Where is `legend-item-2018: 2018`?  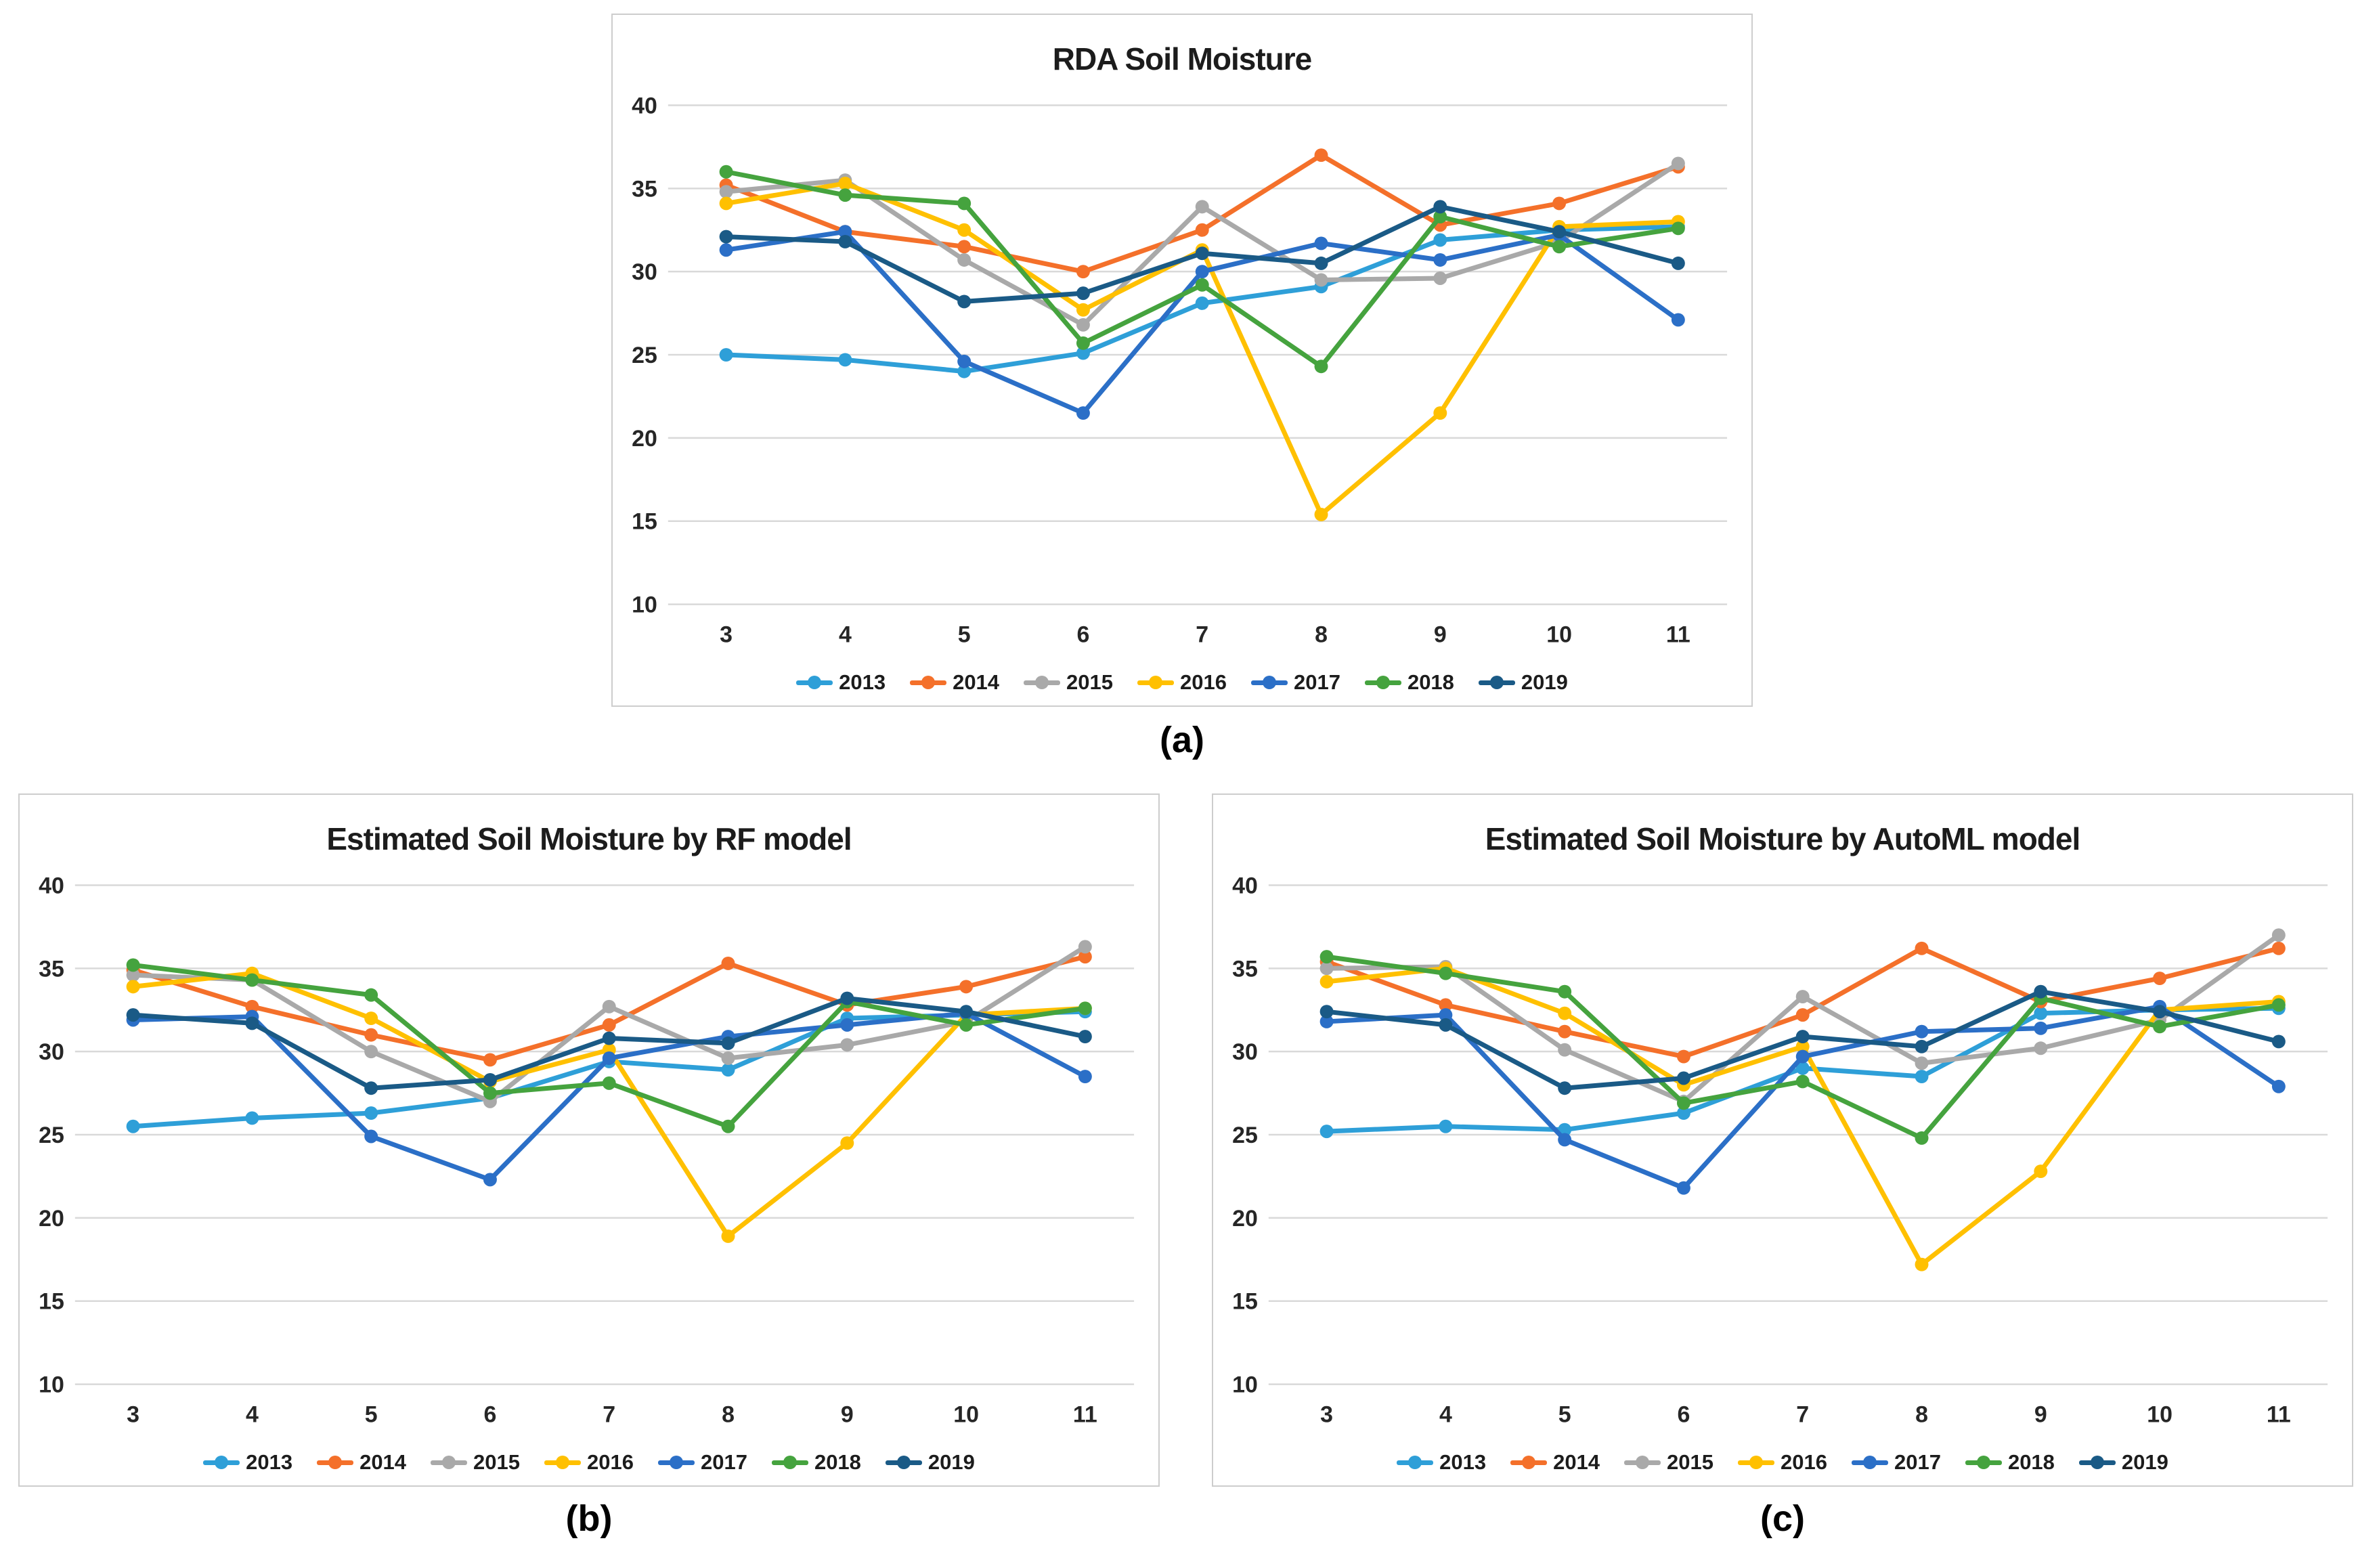
legend-item-2018: 2018 is located at coordinates (816, 1462).